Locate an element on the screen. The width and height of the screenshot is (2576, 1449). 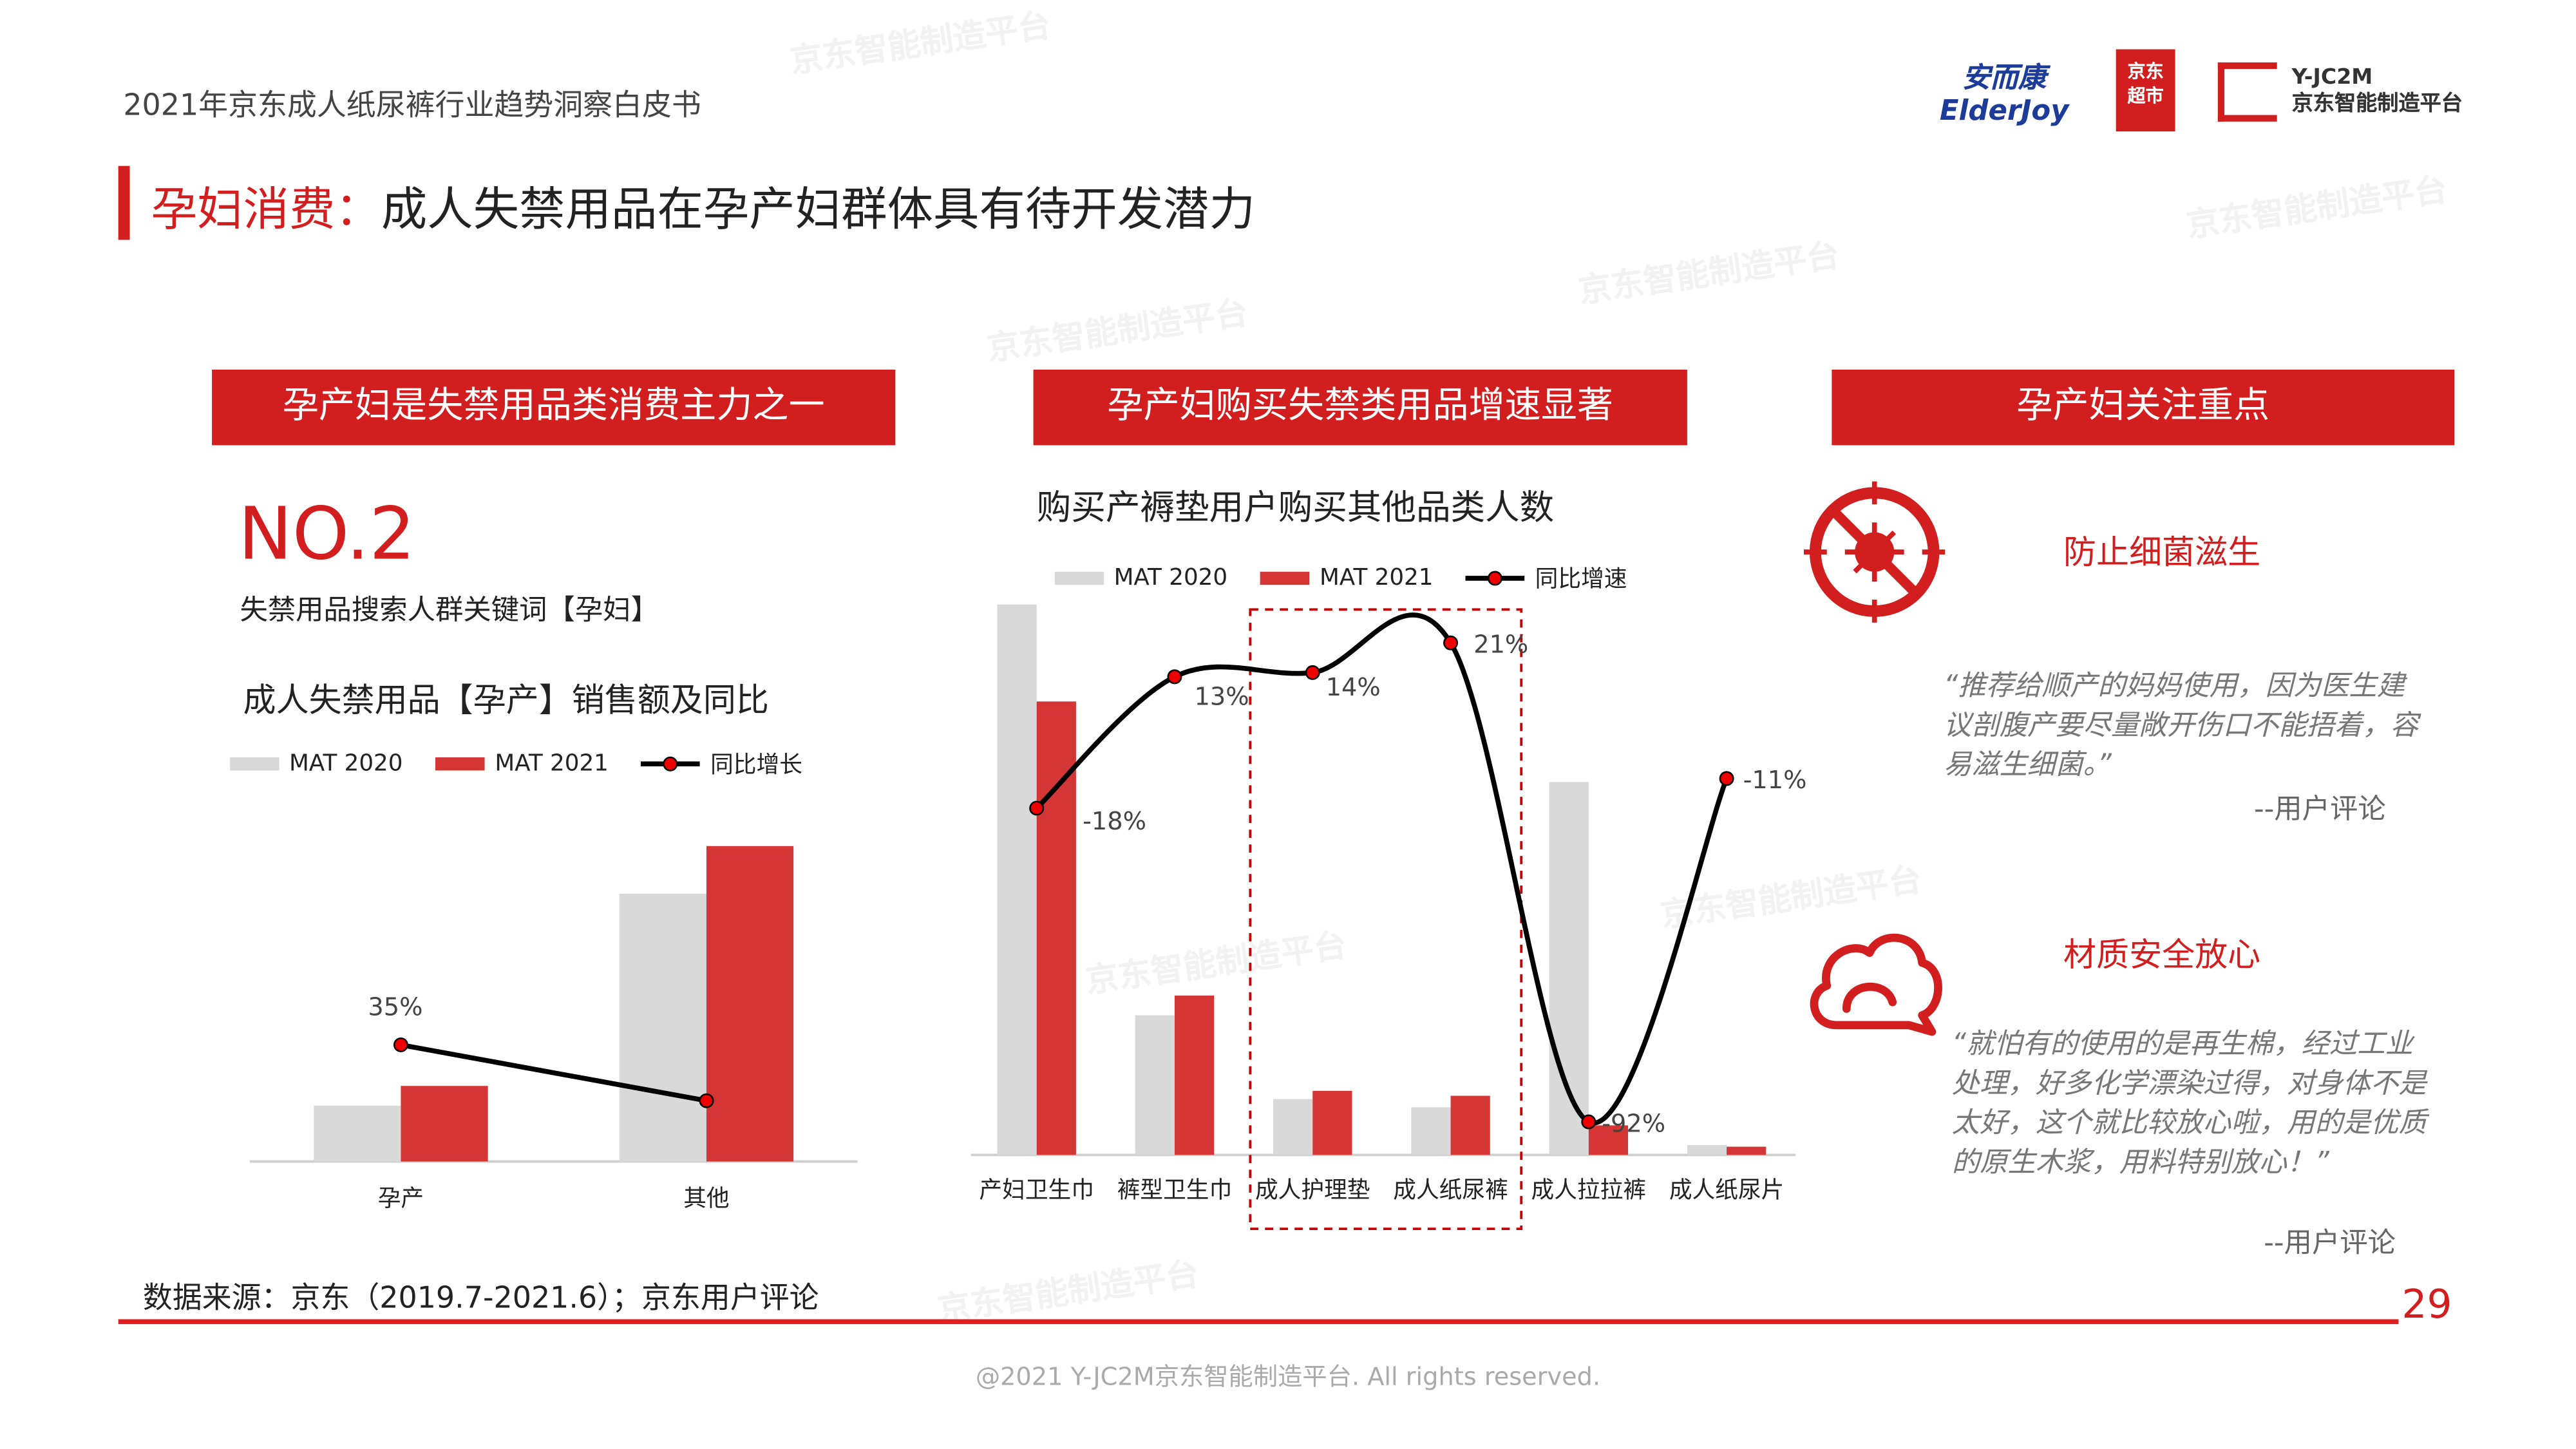
category-label: 其他 is located at coordinates (706, 1198).